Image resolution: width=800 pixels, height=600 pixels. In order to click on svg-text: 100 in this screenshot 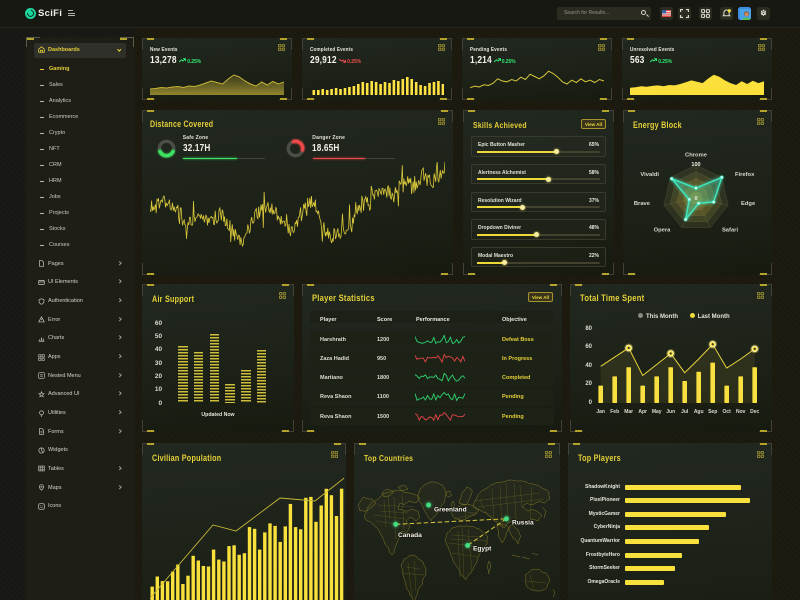, I will do `click(695, 165)`.